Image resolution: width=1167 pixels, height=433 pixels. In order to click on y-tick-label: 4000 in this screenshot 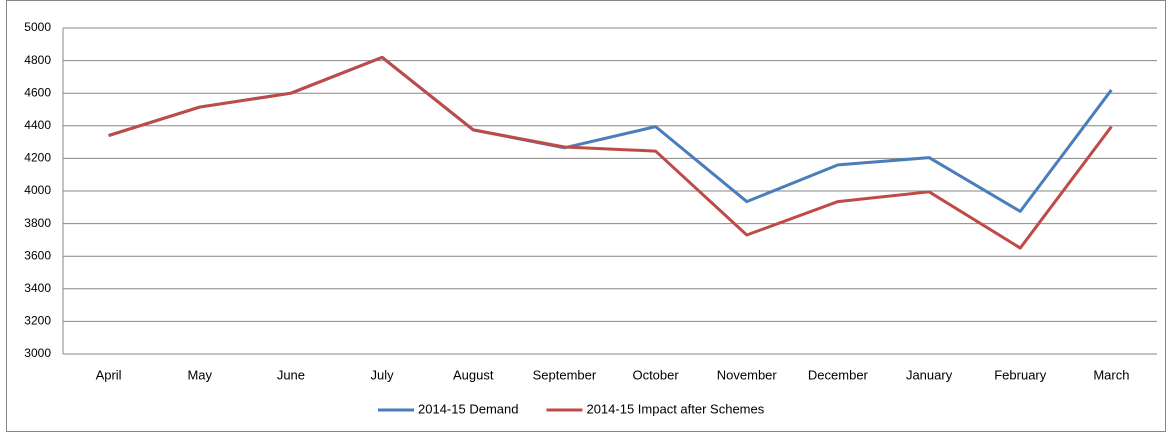, I will do `click(37, 190)`.